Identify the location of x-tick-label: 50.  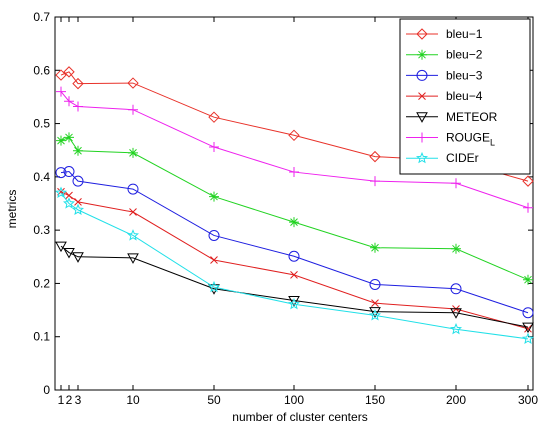
(214, 400).